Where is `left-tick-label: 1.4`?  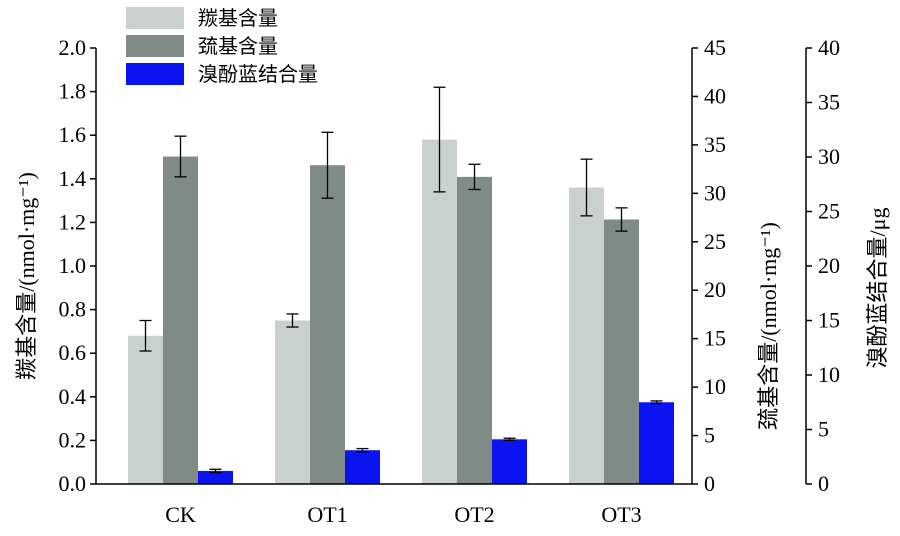 left-tick-label: 1.4 is located at coordinates (73, 178).